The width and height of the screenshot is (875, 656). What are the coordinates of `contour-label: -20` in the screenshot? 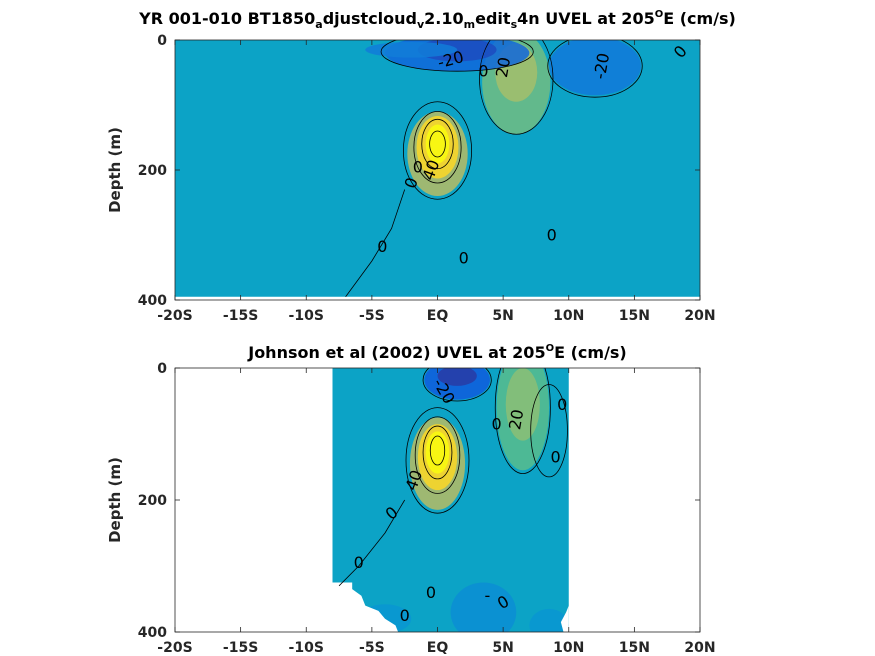 It's located at (601, 65).